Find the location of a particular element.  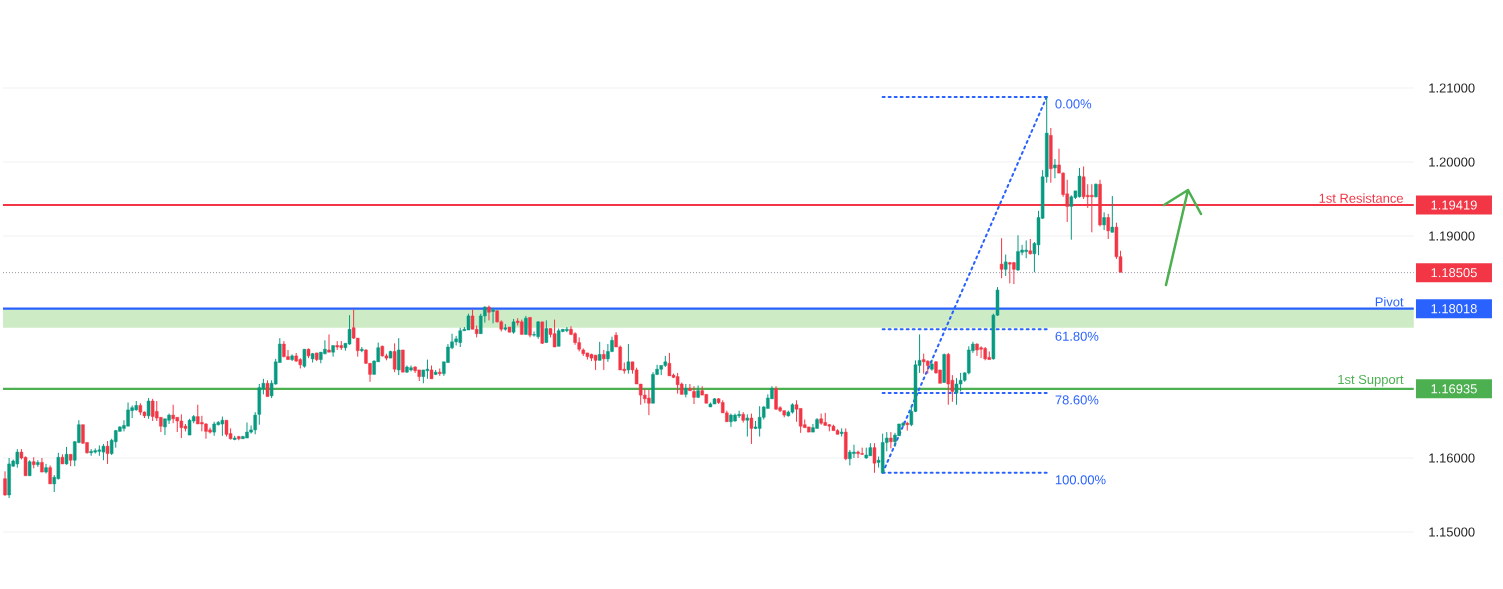

text: 1.18018 is located at coordinates (1454, 309).